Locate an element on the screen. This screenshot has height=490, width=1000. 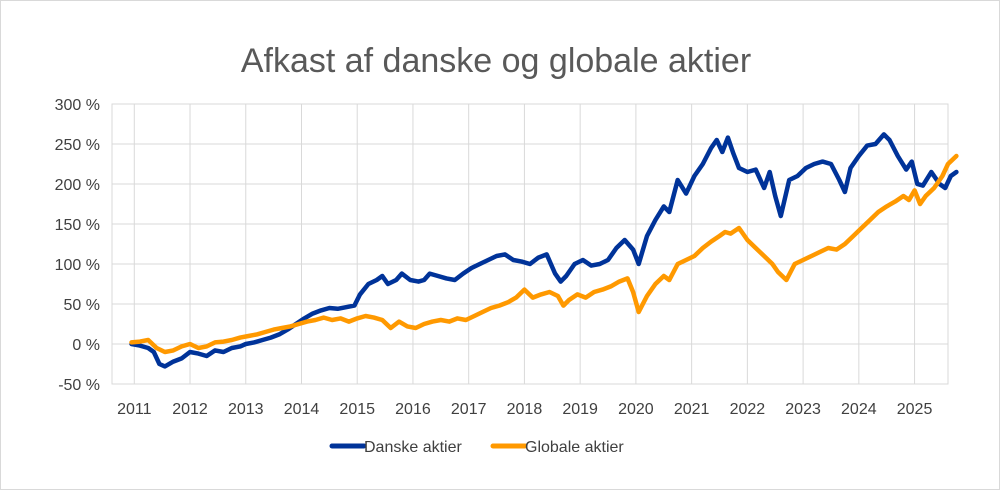
x-tick-label: 2021 is located at coordinates (692, 409).